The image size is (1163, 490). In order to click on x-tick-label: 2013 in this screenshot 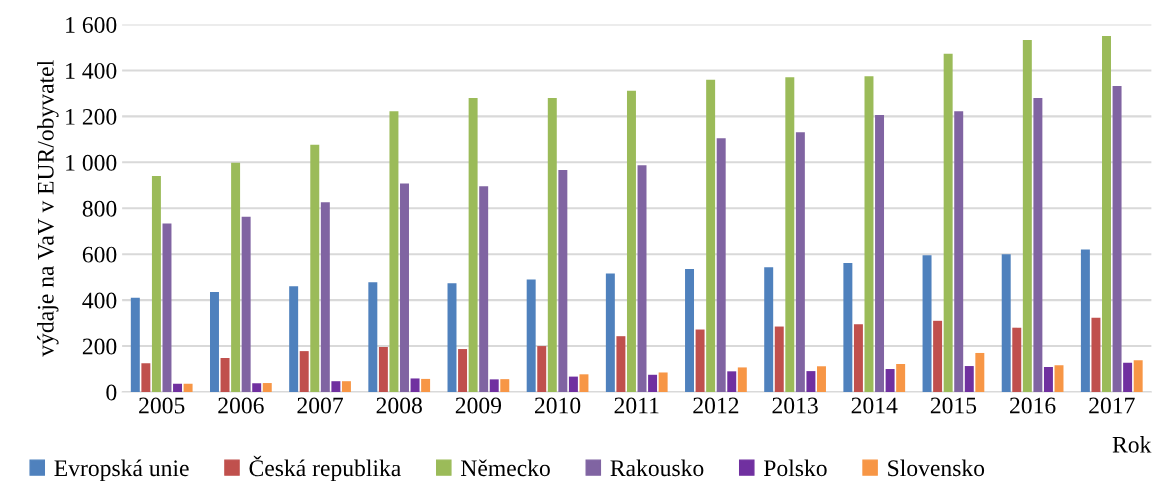, I will do `click(795, 405)`.